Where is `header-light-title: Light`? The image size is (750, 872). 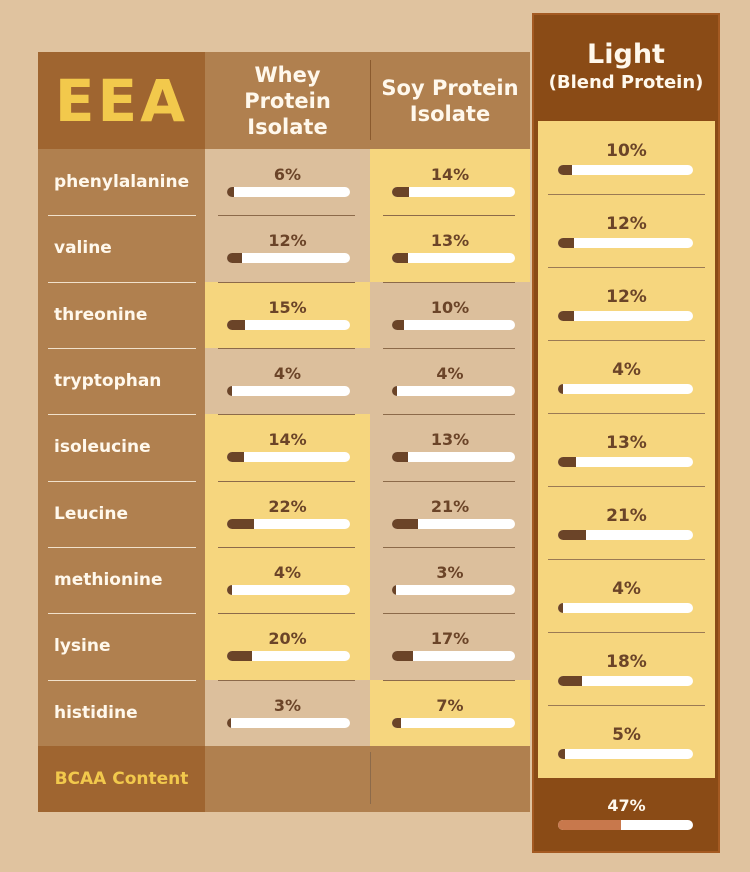
header-light-title: Light is located at coordinates (626, 54).